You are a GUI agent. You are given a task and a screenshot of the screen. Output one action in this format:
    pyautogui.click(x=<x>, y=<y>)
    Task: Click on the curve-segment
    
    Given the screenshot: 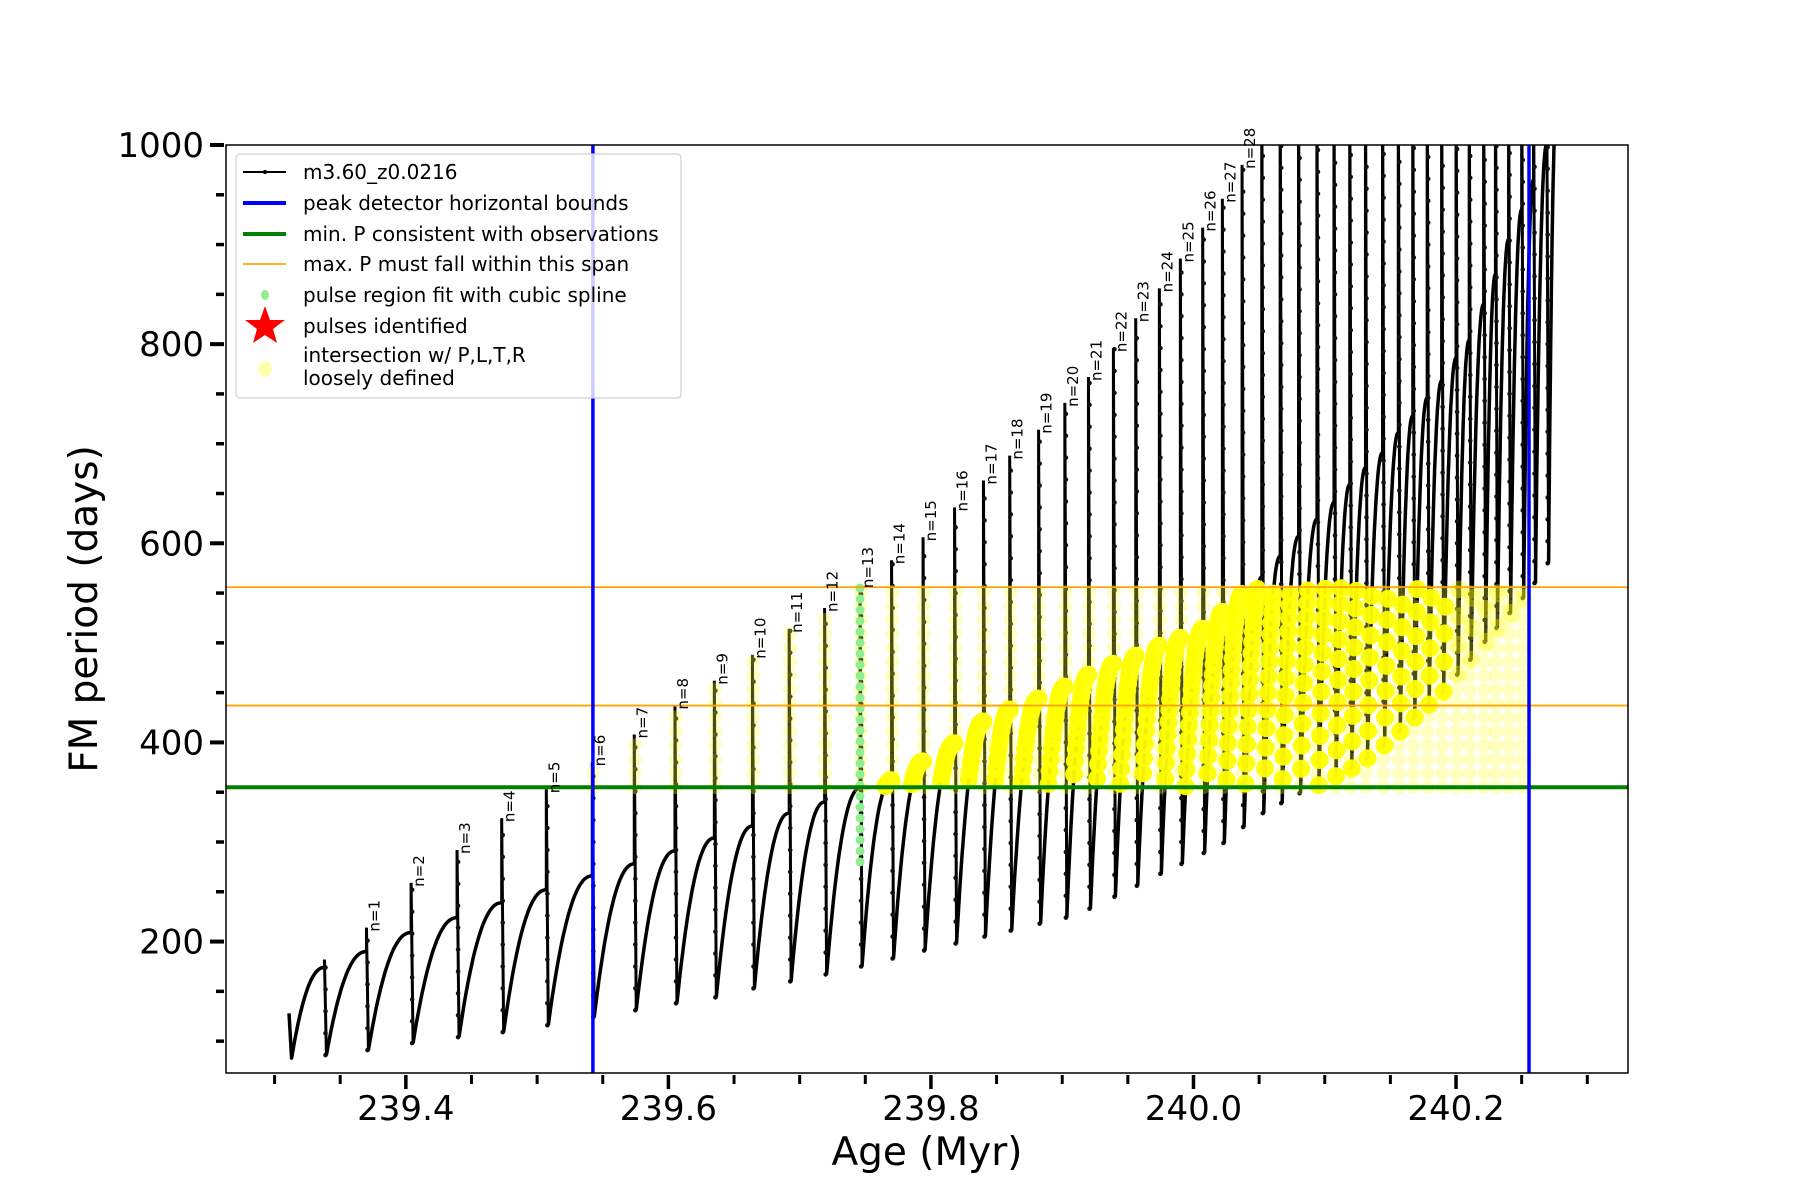 What is the action you would take?
    pyautogui.click(x=695, y=920)
    